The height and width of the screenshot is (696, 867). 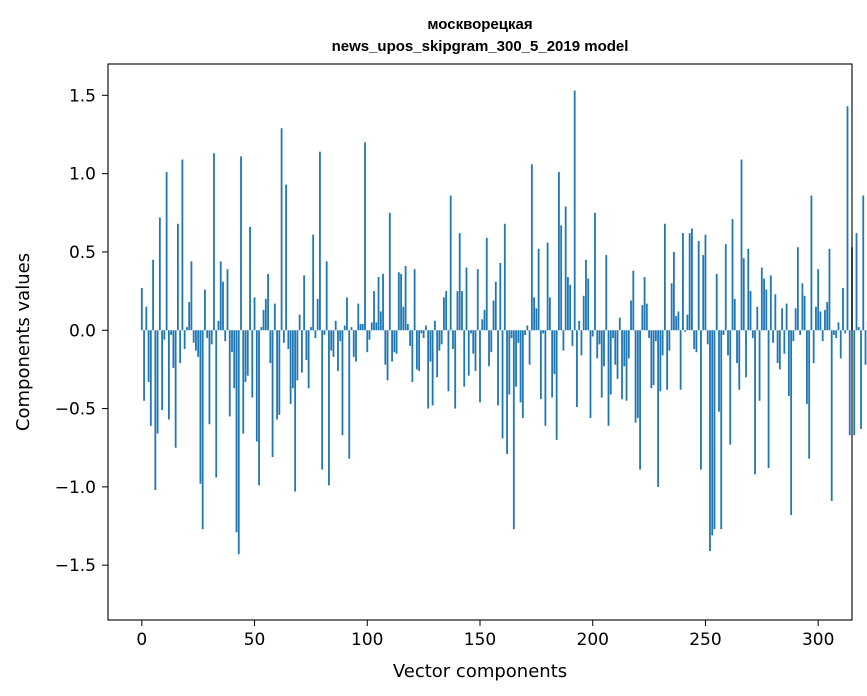 I want to click on x-tick-label: 150, so click(x=480, y=640).